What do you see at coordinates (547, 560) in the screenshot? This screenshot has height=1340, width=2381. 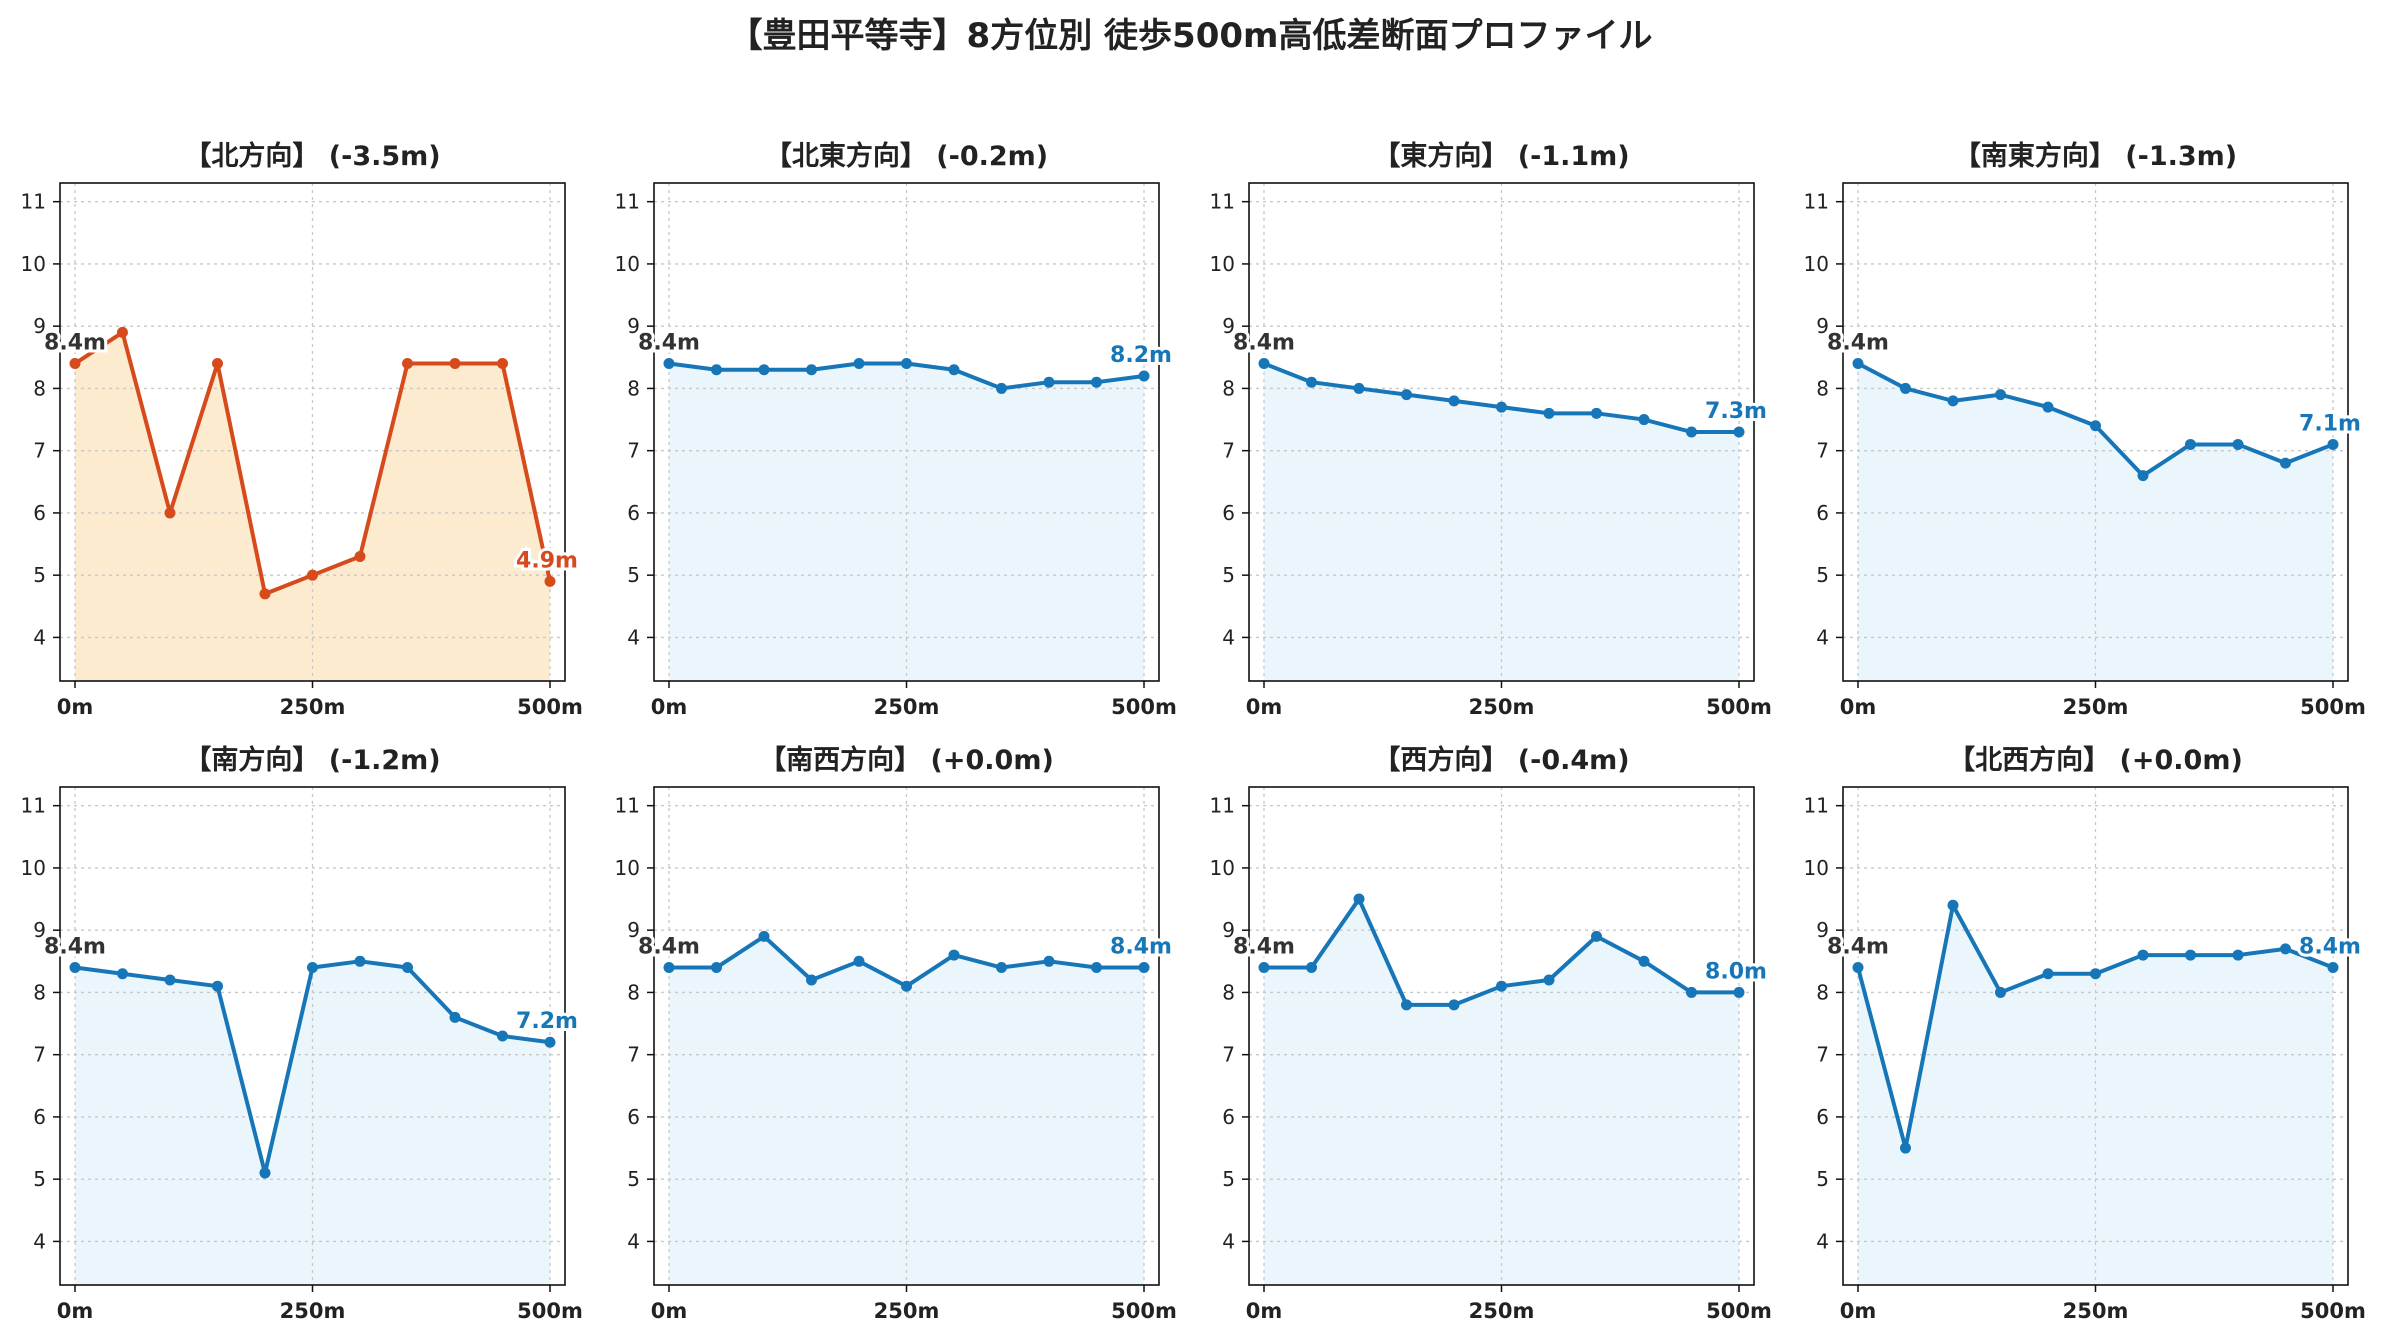 I see `end-value-label: 4.9m` at bounding box center [547, 560].